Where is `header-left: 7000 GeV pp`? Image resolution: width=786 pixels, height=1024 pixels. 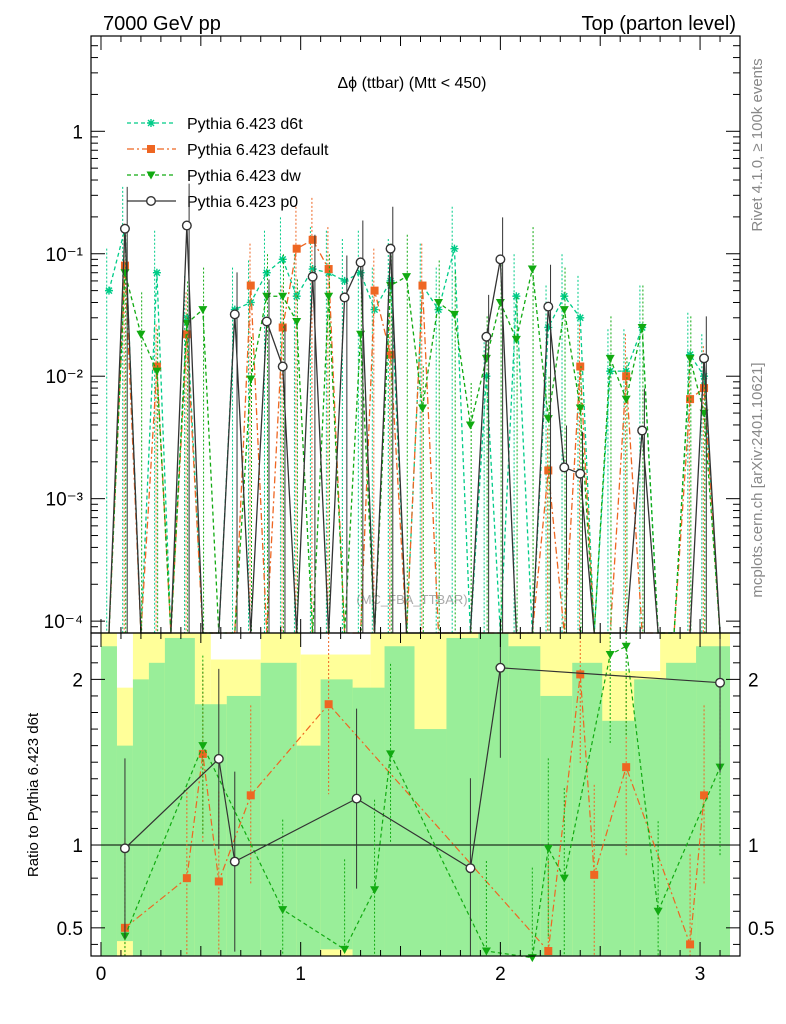
header-left: 7000 GeV pp is located at coordinates (162, 24).